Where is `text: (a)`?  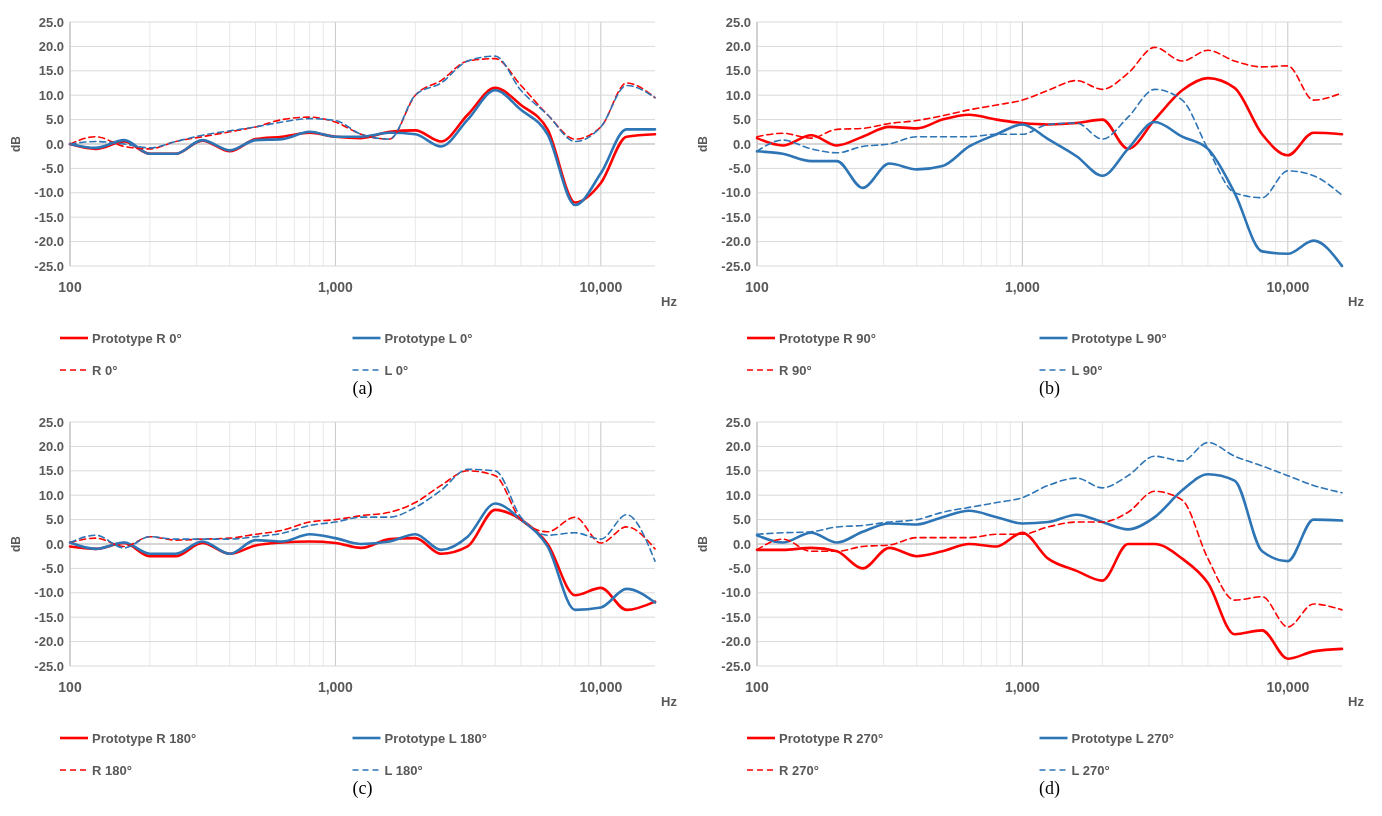
text: (a) is located at coordinates (362, 388).